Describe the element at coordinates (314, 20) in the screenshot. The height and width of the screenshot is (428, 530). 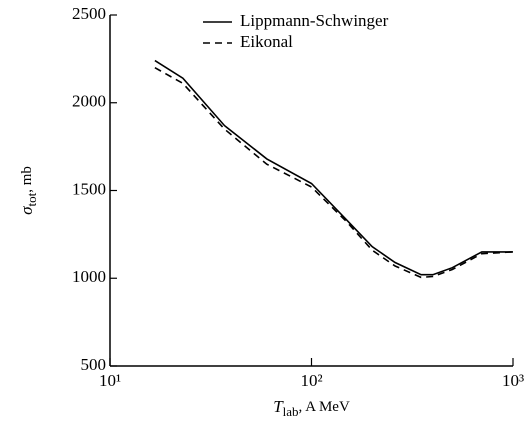
I see `legend-label: Lippmann-Schwinger` at that location.